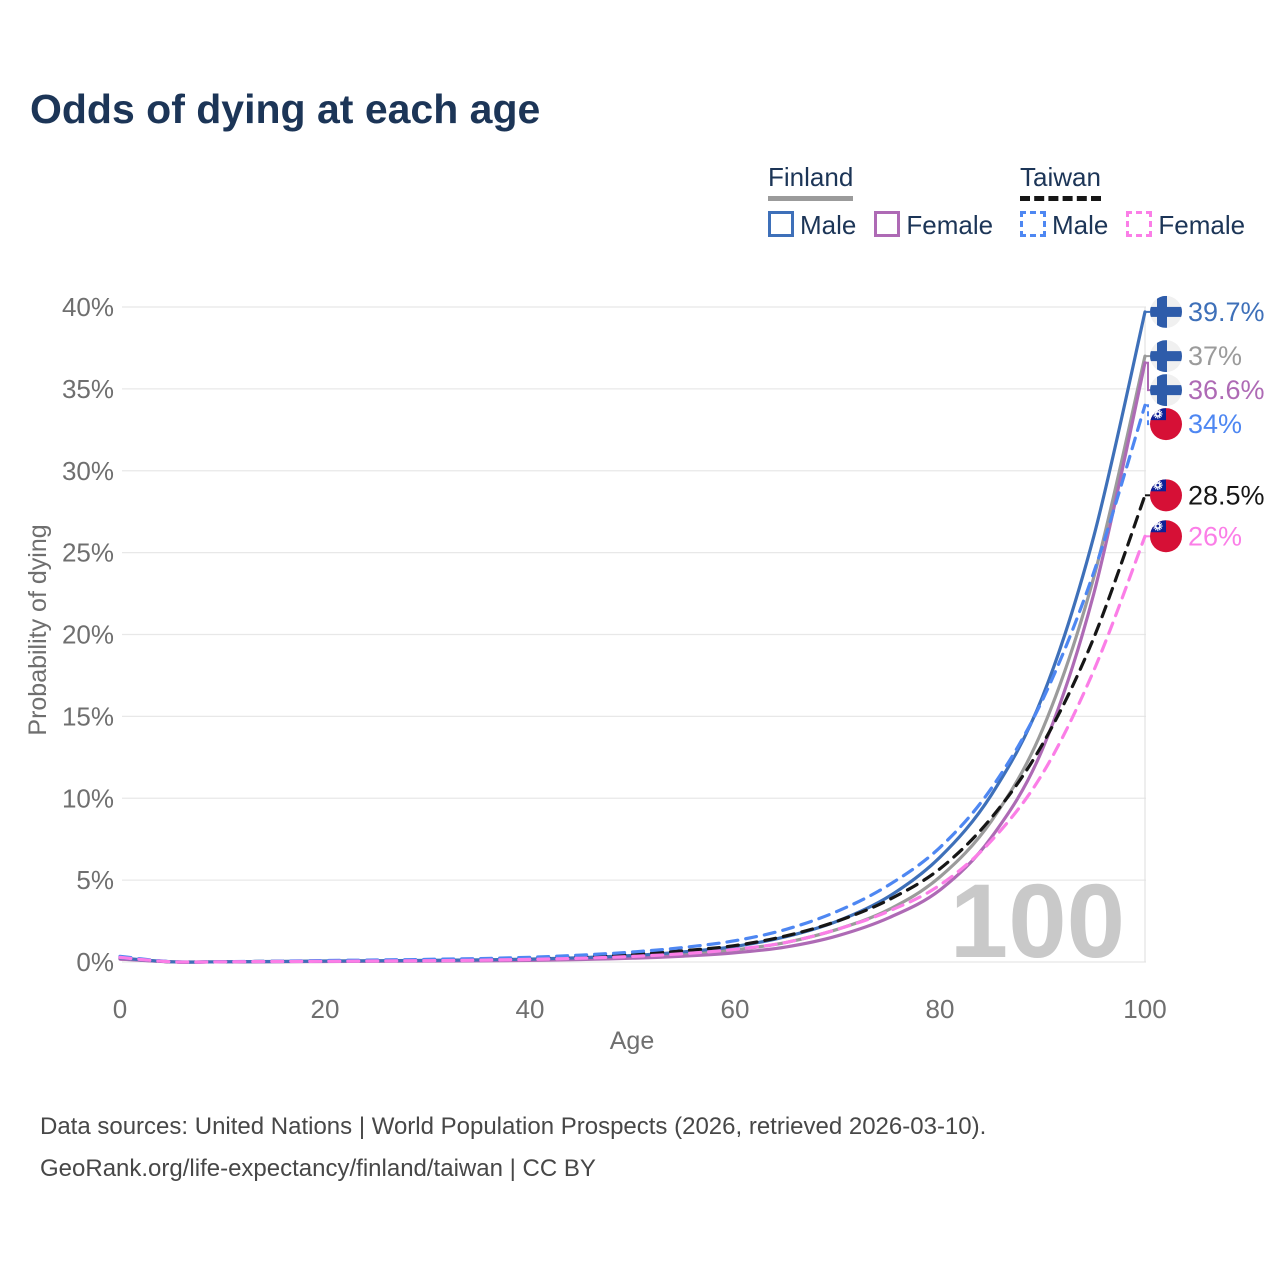  I want to click on age-cursor-watermark: 100, so click(1037, 921).